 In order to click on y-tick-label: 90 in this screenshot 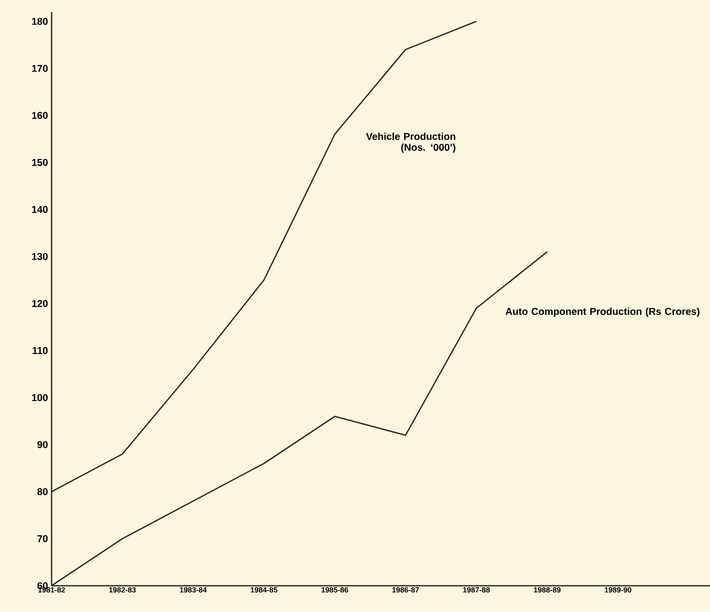, I will do `click(42, 444)`.